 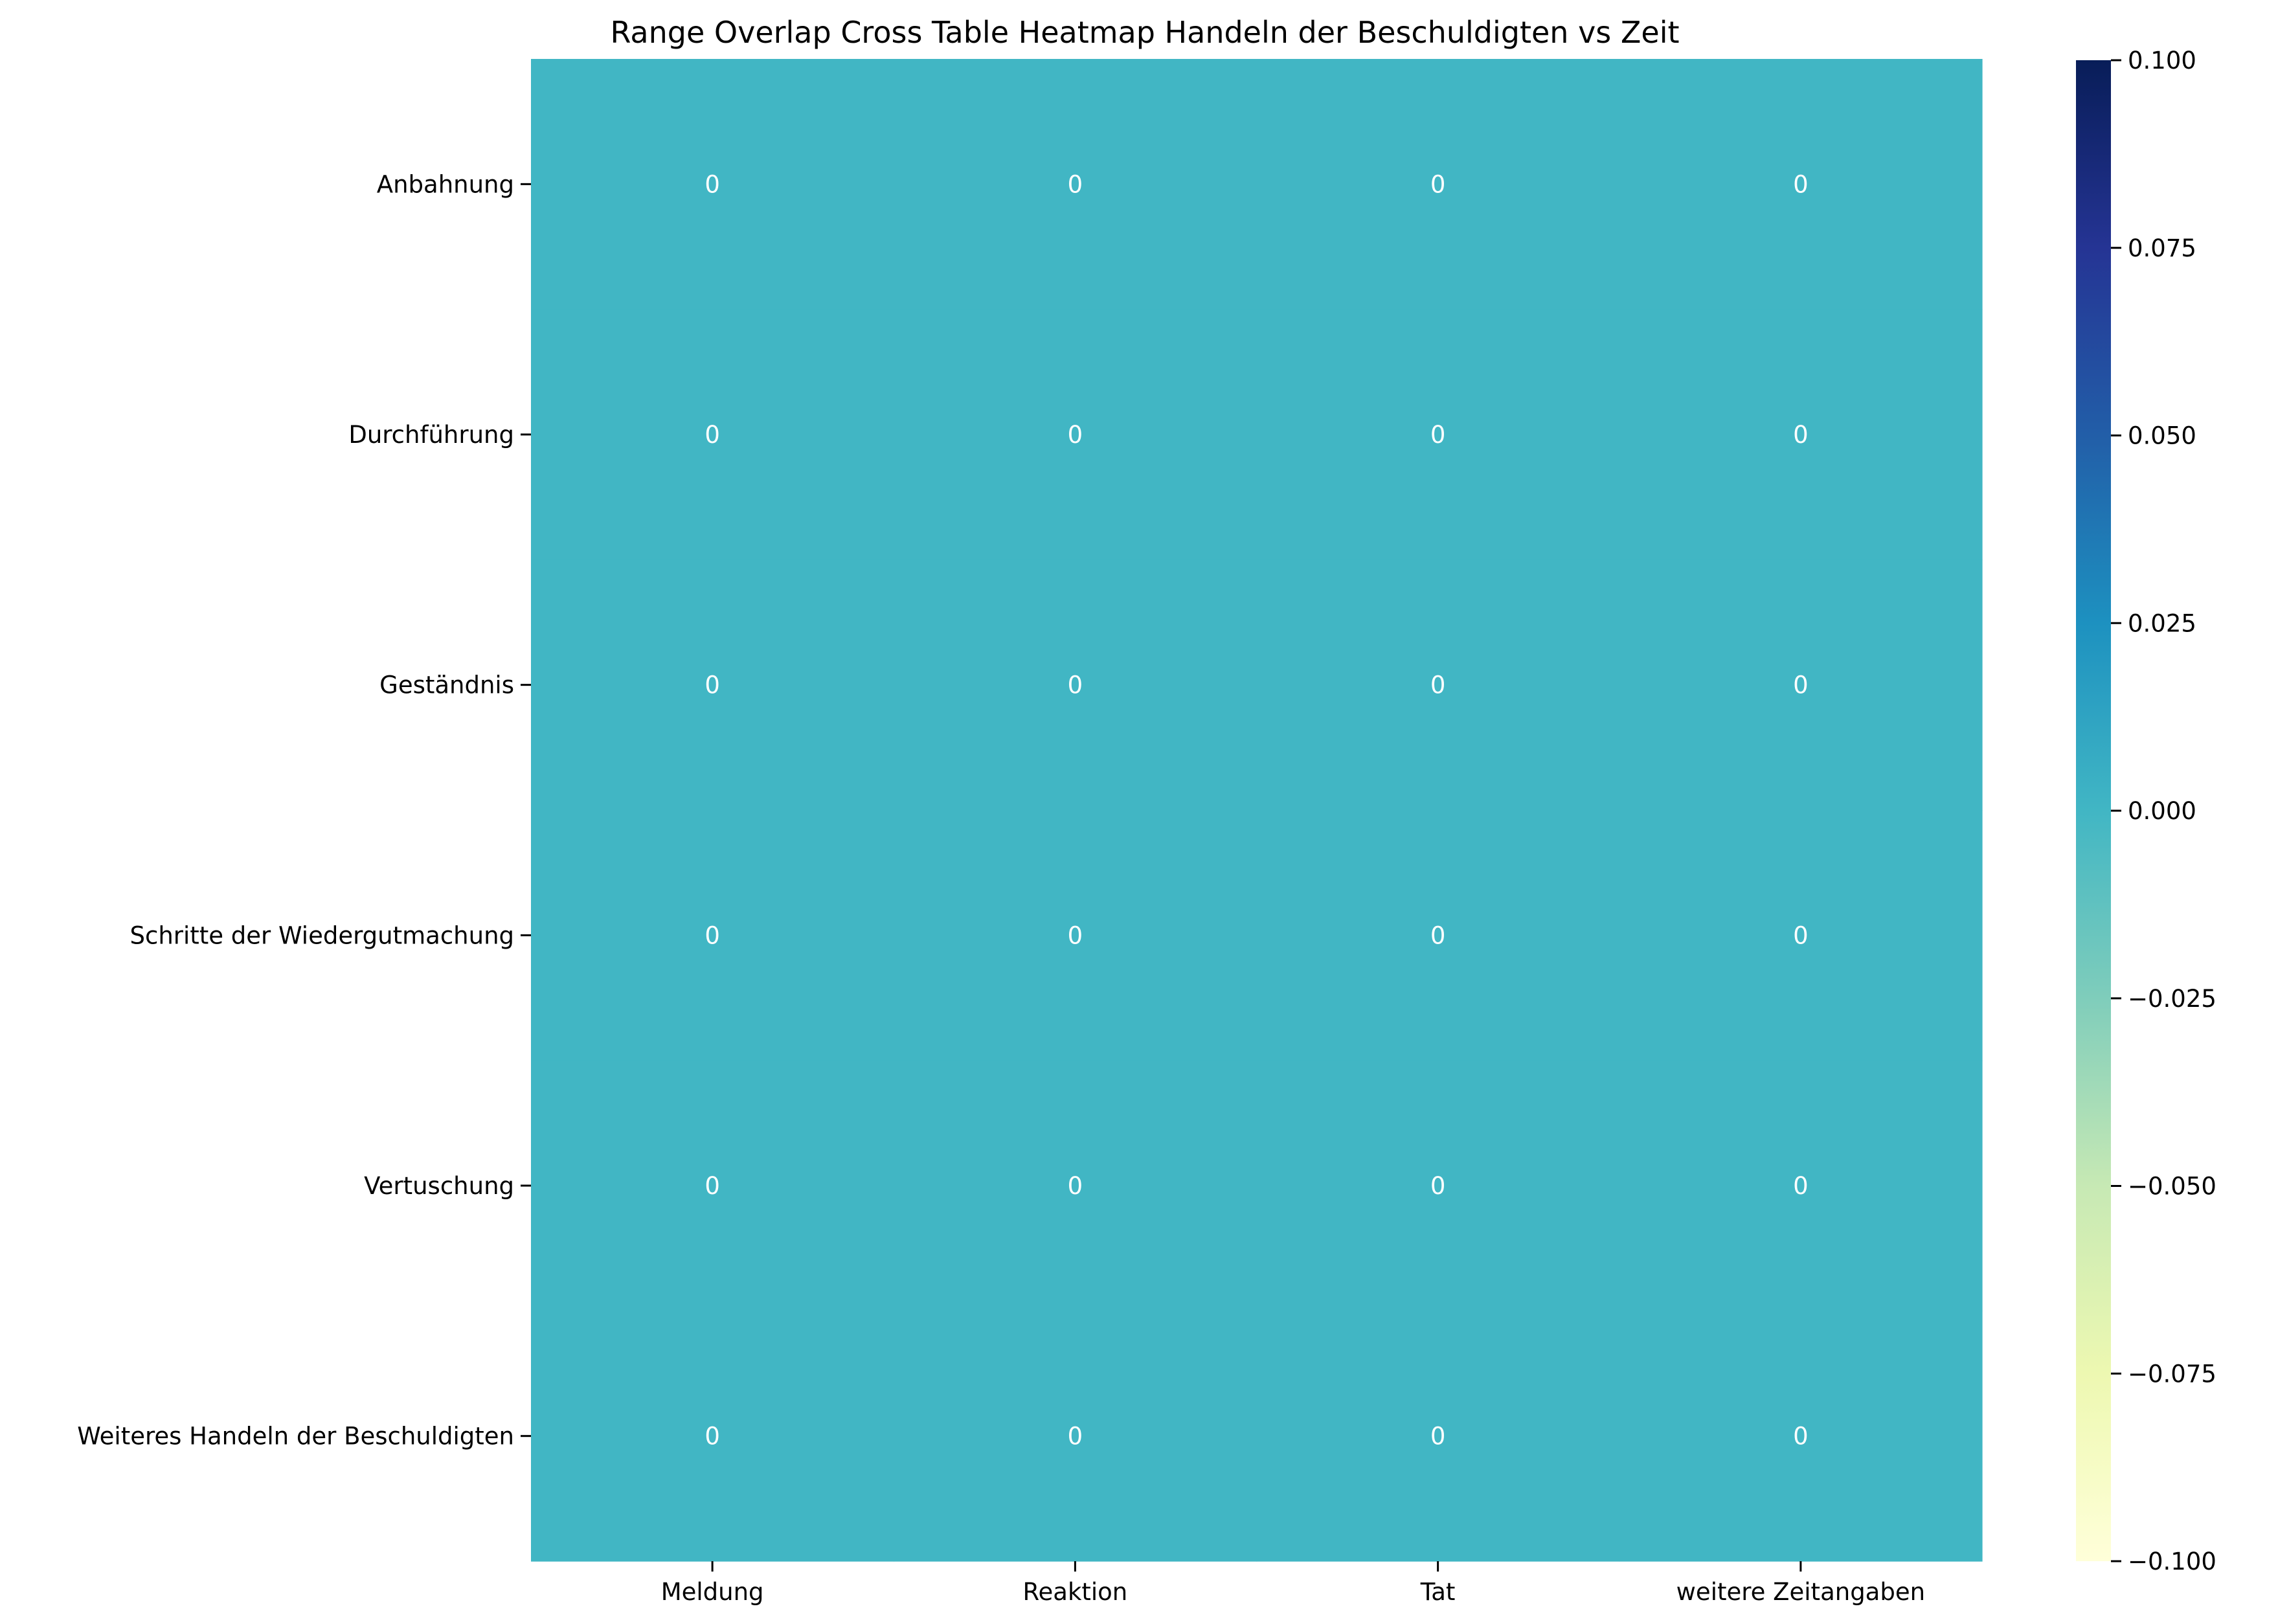 I want to click on cell-annotation-r3-c1: 0, so click(x=1075, y=935).